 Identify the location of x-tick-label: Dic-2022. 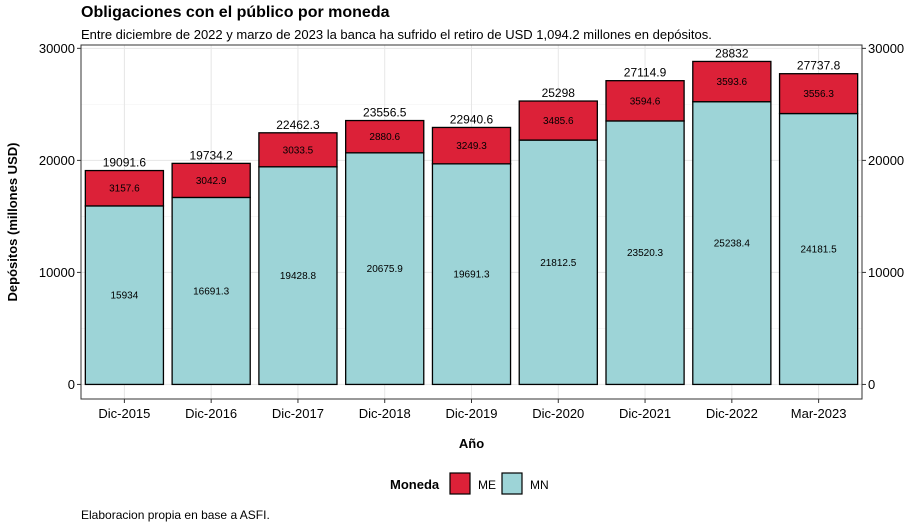
(732, 413).